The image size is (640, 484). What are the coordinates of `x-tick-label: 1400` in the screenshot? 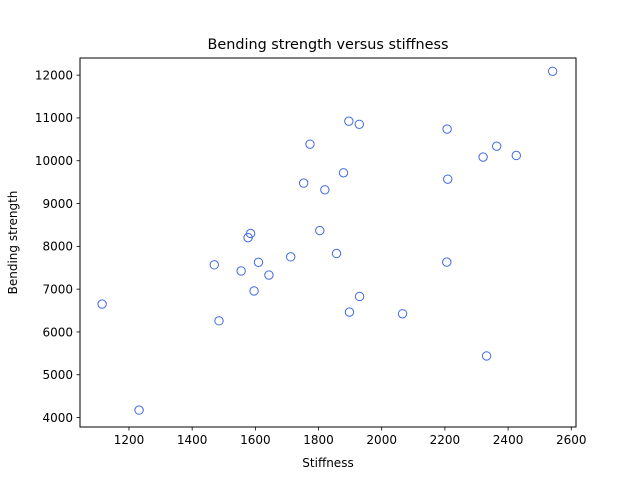 It's located at (192, 440).